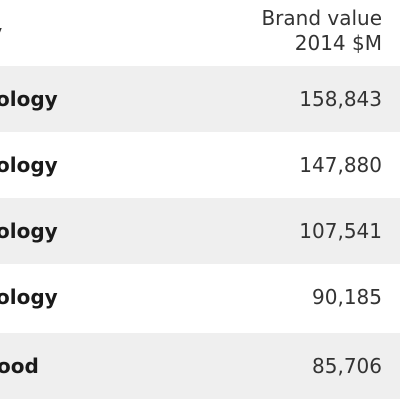 This screenshot has height=400, width=400. I want to click on brand-value-header-line2: 2014 $M, so click(338, 43).